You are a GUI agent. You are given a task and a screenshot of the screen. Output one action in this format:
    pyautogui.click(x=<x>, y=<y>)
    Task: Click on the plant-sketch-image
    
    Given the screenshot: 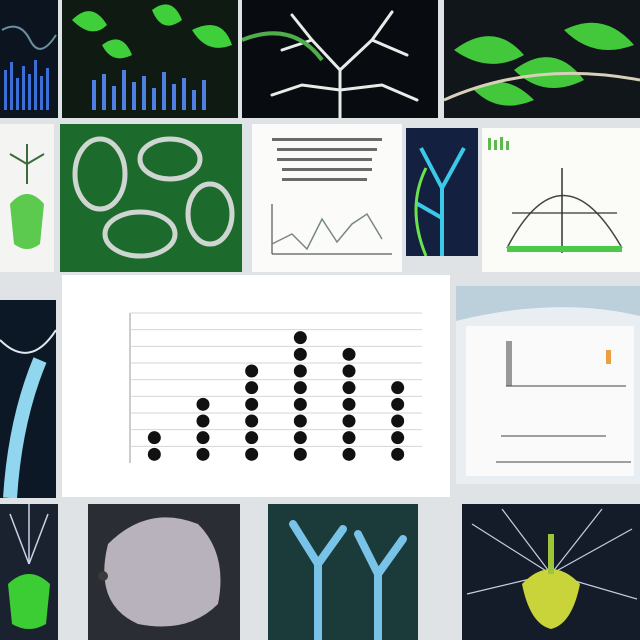 What is the action you would take?
    pyautogui.click(x=27, y=198)
    